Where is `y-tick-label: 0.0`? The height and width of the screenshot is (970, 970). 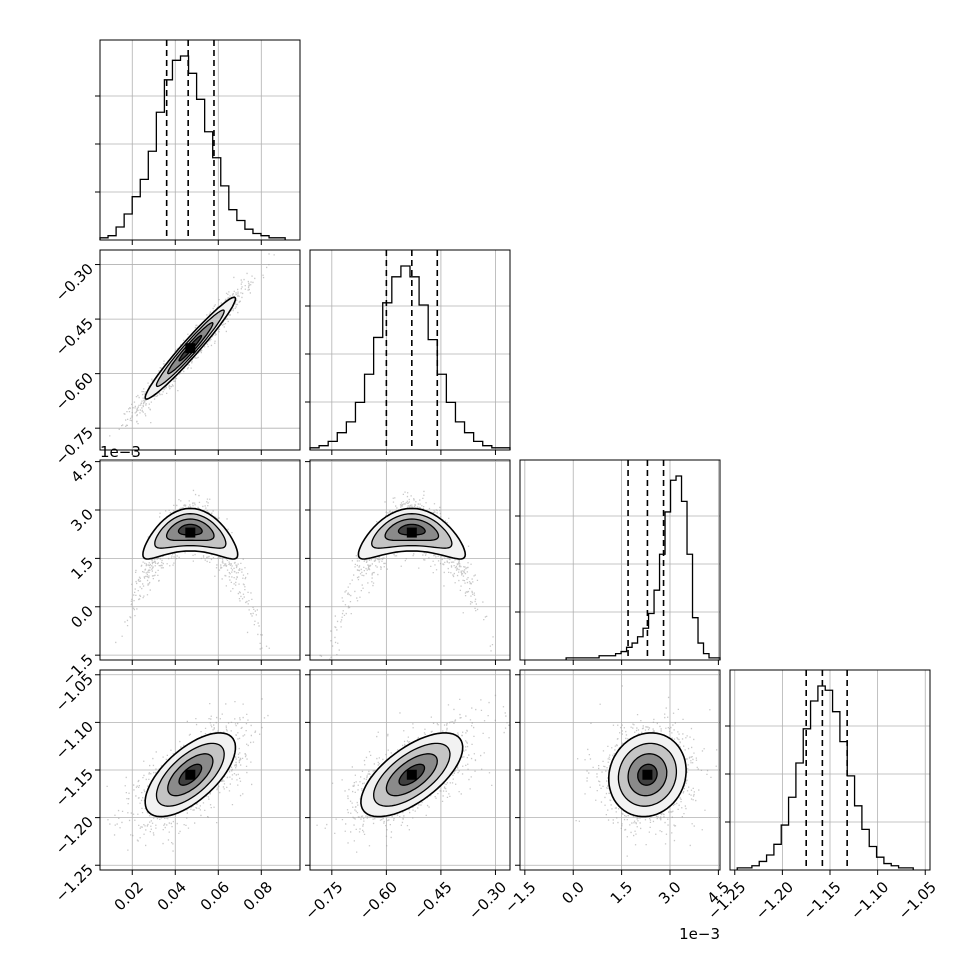
y-tick-label: 0.0 is located at coordinates (82, 617).